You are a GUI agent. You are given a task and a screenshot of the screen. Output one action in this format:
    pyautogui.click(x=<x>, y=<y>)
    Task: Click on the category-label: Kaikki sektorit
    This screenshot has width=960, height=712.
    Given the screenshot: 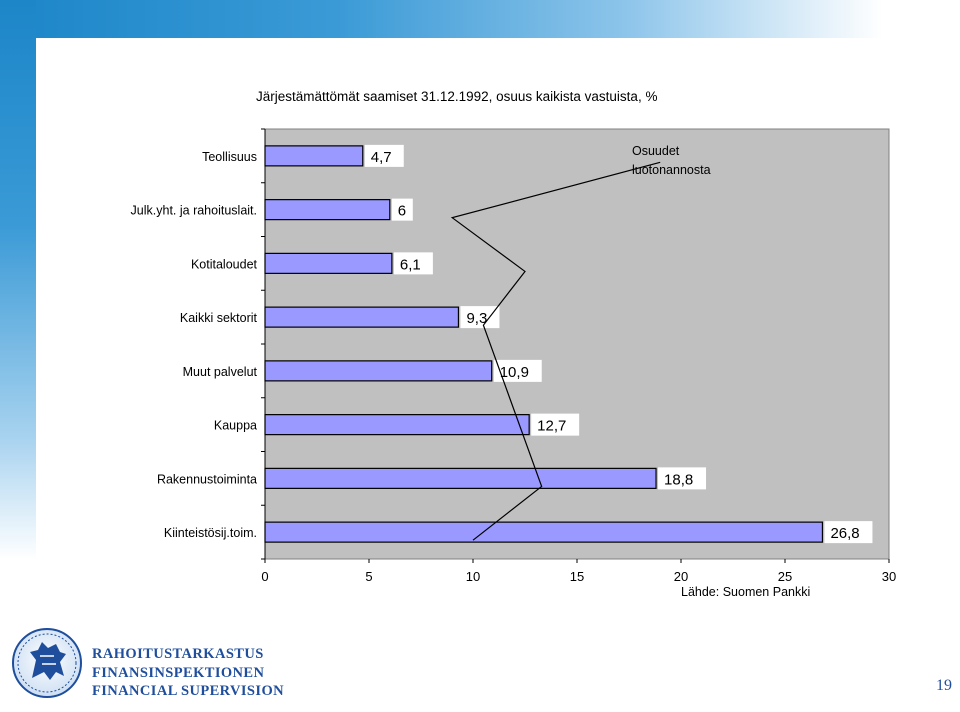 What is the action you would take?
    pyautogui.click(x=219, y=318)
    